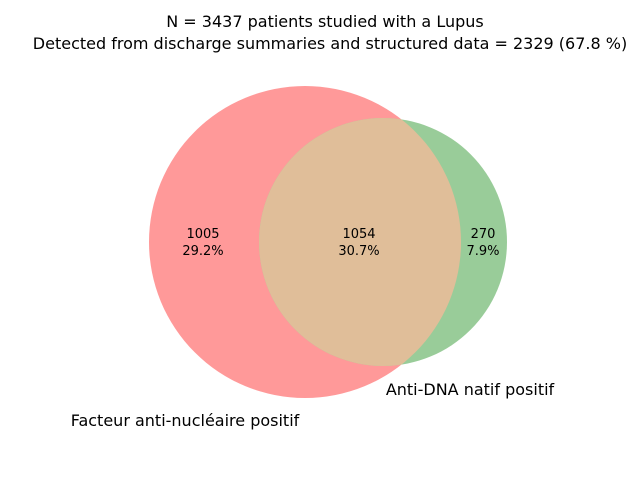  Describe the element at coordinates (358, 251) in the screenshot. I see `region-intersection-percent: 30.7%` at that location.